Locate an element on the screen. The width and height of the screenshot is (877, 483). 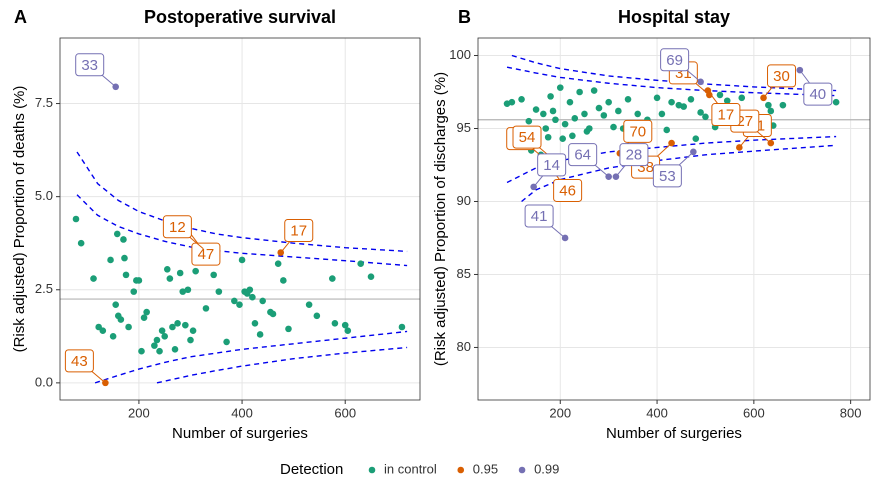
point-label: 12 is located at coordinates (177, 227).